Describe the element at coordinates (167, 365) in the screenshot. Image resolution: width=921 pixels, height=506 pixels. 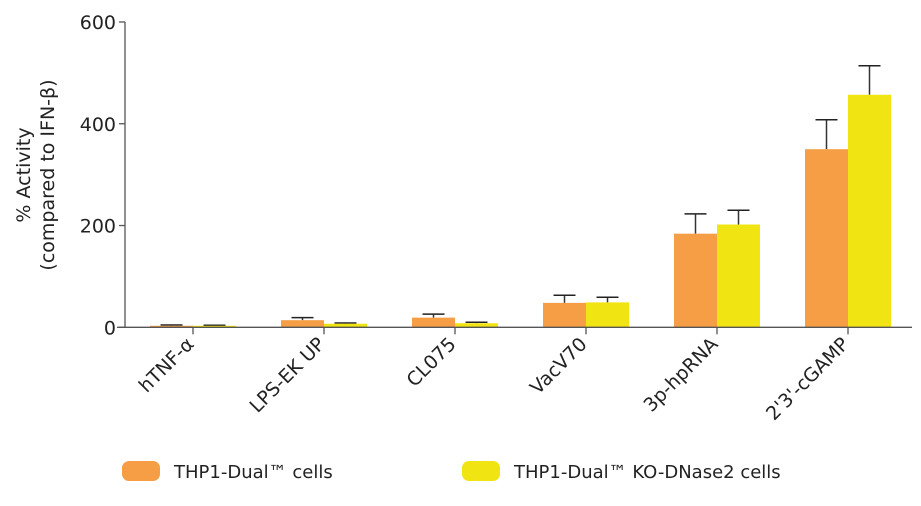
I see `x-tick-label: hTNF-α` at that location.